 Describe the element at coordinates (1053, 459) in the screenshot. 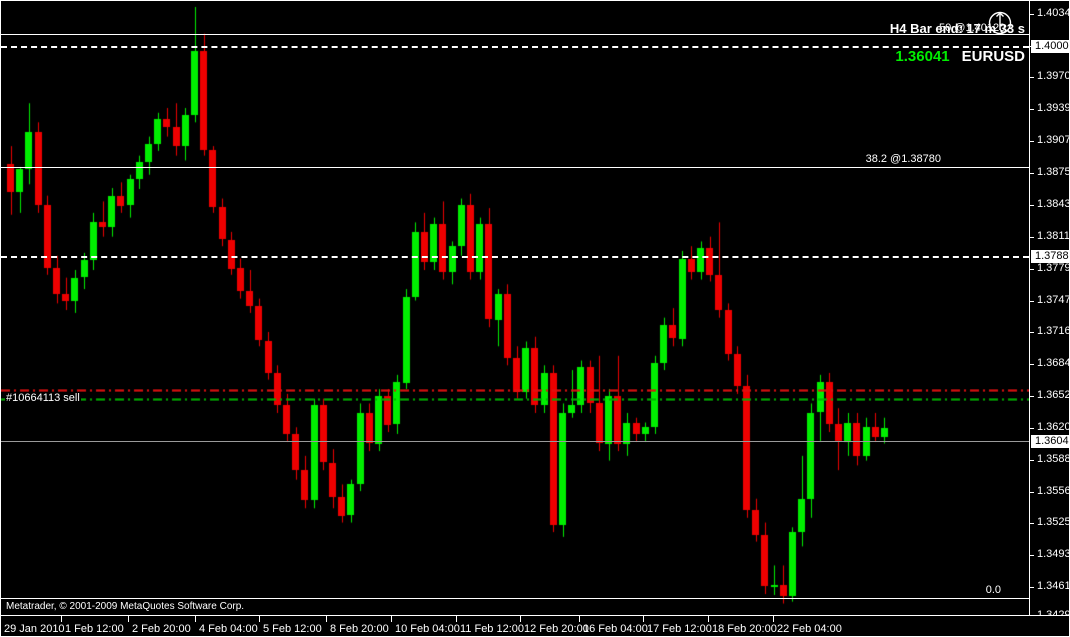

I see `price-tick-label: 1.35885` at that location.